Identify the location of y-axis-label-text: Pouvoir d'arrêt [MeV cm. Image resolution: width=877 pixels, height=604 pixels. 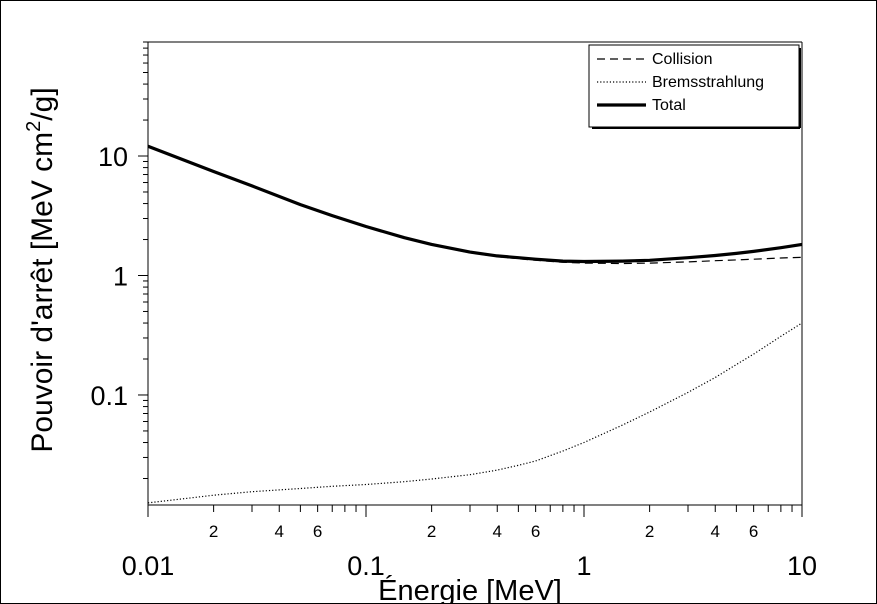
(42, 292).